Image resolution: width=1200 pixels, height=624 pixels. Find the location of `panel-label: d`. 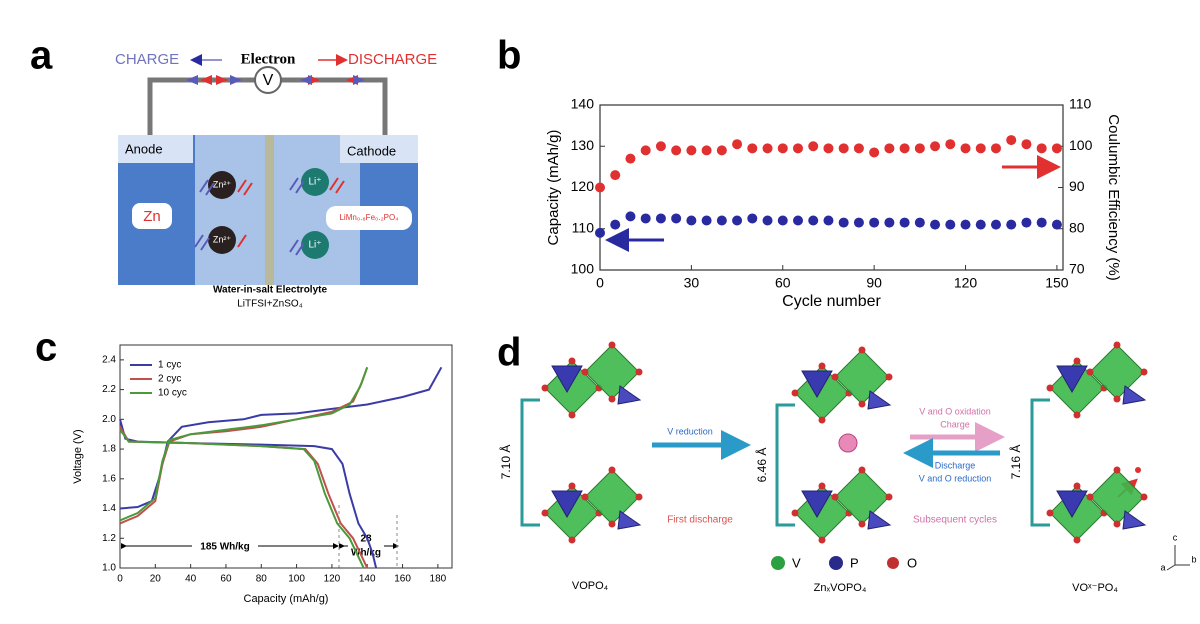

panel-label: d is located at coordinates (509, 353).